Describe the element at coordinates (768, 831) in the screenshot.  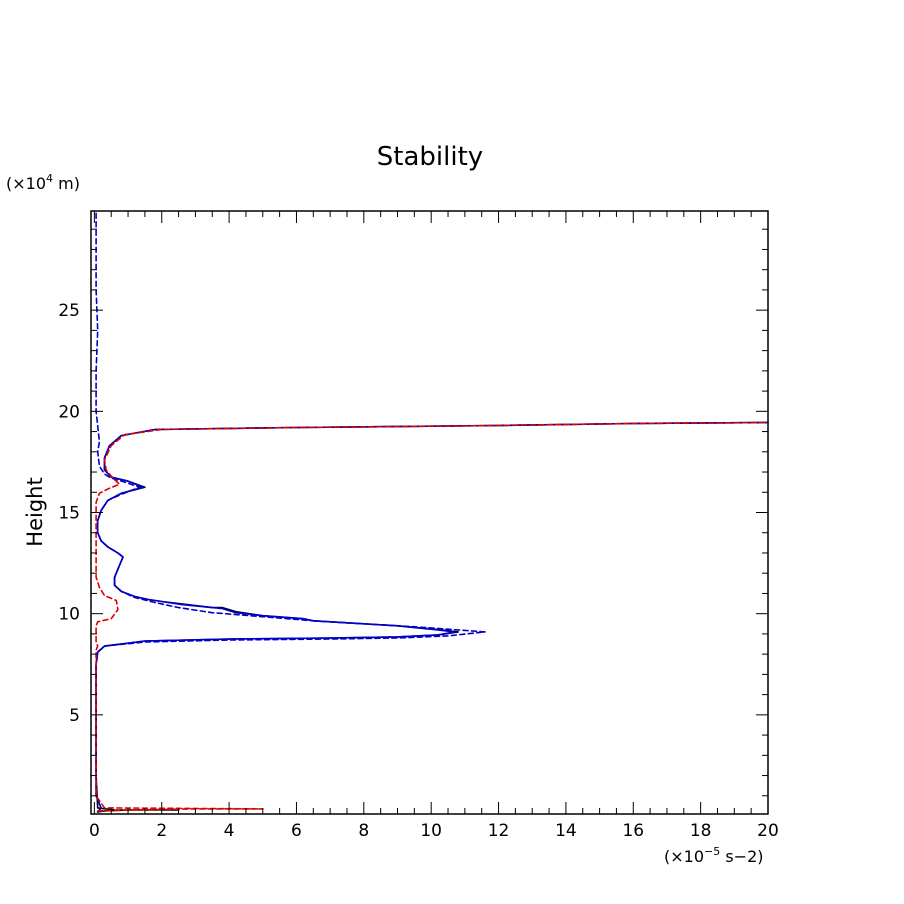
I see `x-tick-label: 20` at that location.